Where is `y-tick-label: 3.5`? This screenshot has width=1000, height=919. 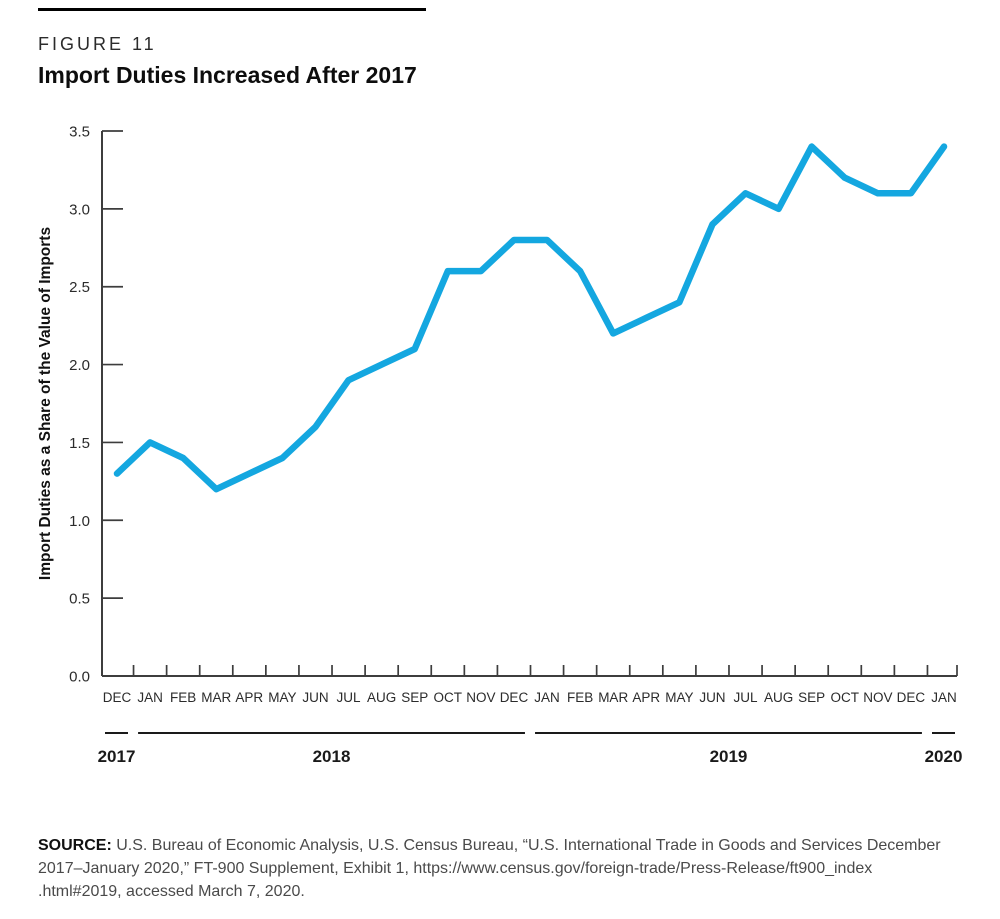 y-tick-label: 3.5 is located at coordinates (79, 132).